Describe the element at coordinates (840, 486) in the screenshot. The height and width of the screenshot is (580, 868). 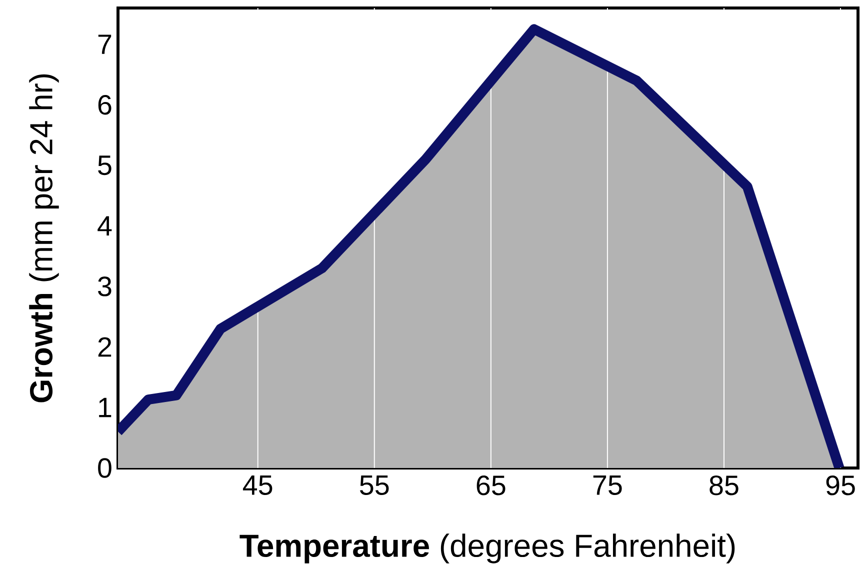
I see `x-tick-label: 95` at that location.